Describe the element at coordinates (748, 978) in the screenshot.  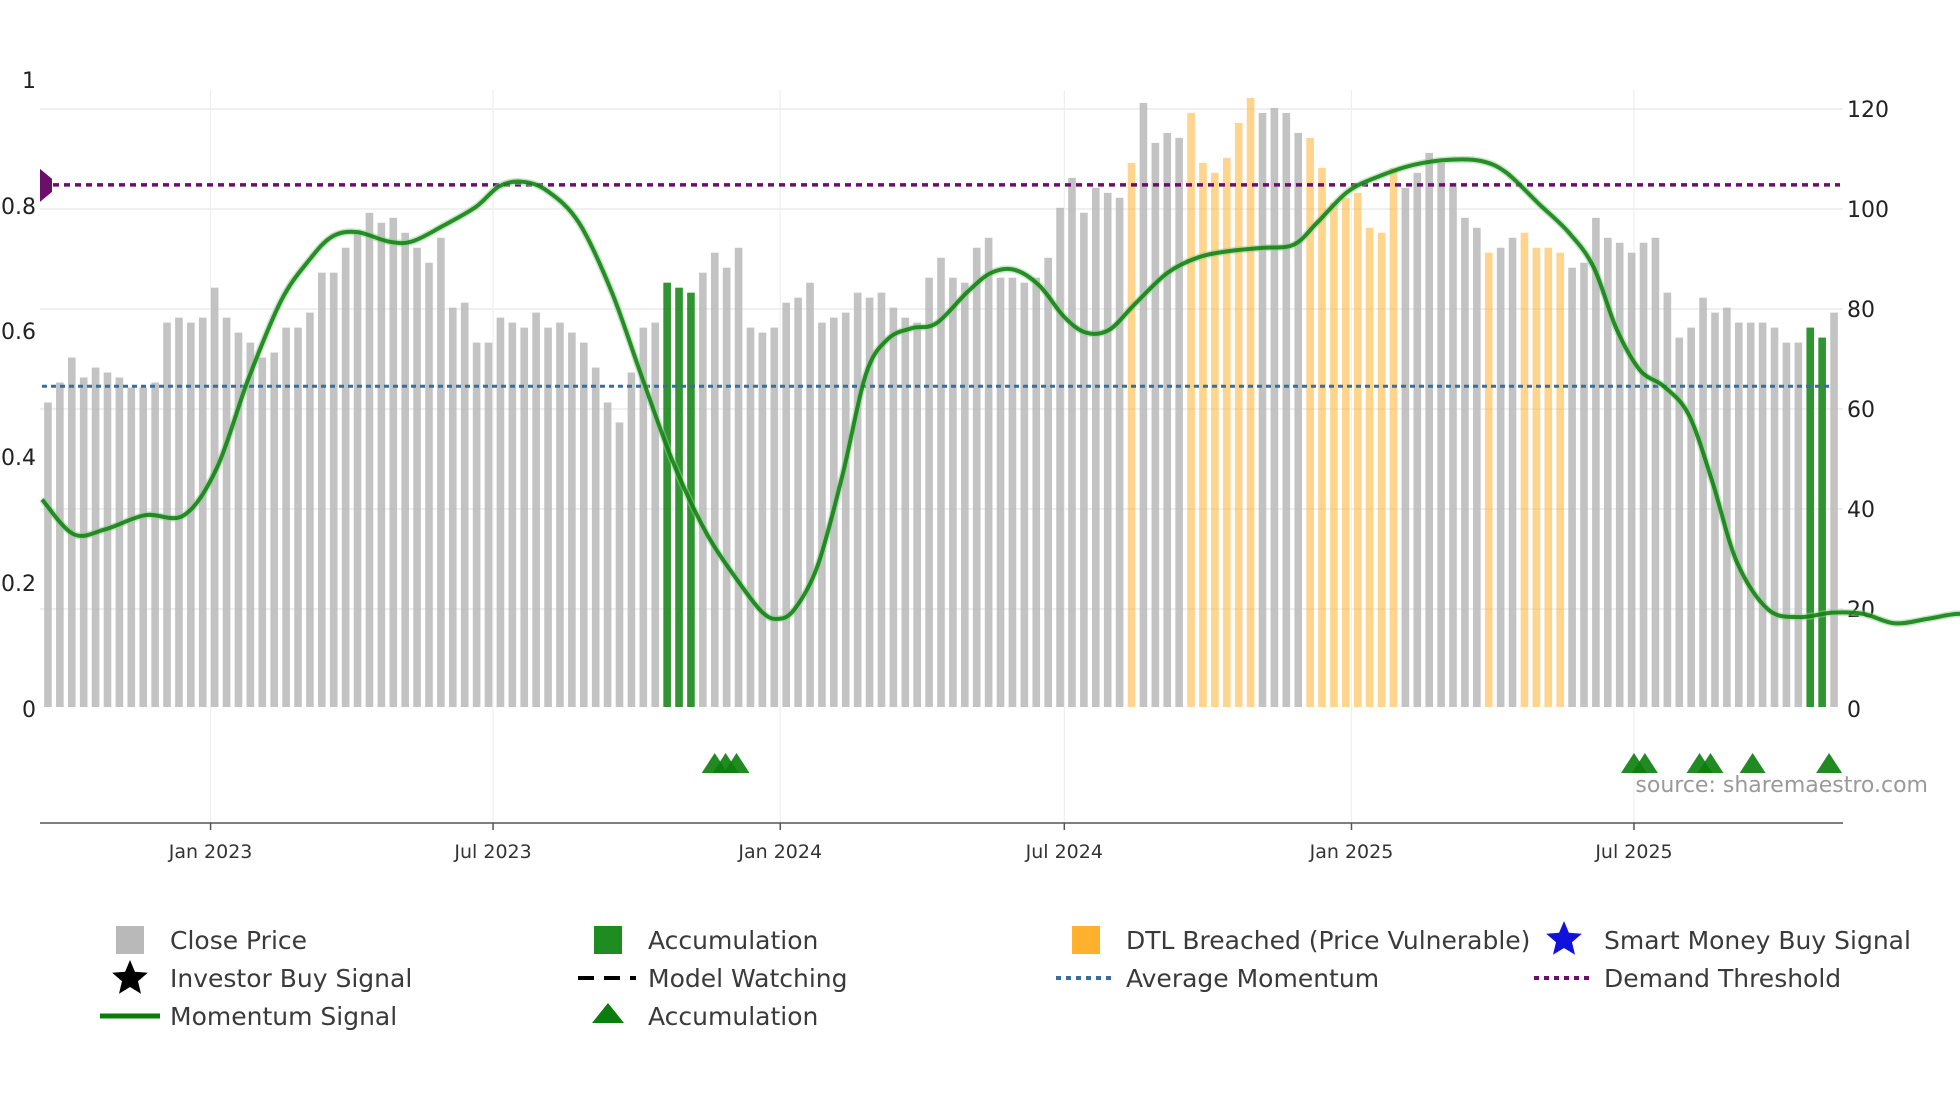
I see `legend-label: Model Watching` at that location.